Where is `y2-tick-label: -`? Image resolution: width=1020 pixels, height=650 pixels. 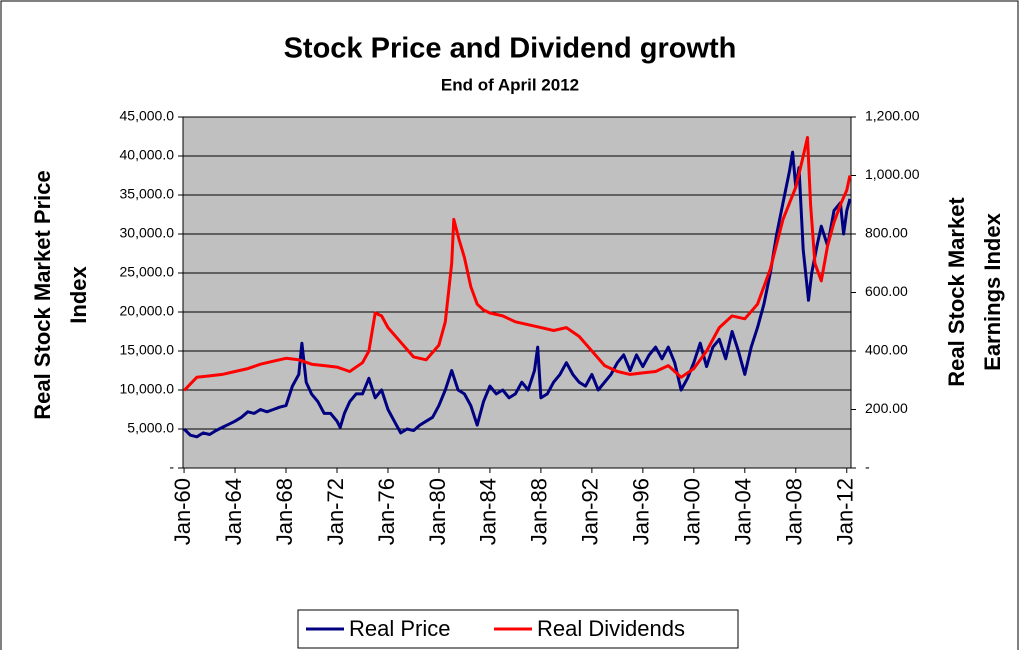 y2-tick-label: - is located at coordinates (867, 467).